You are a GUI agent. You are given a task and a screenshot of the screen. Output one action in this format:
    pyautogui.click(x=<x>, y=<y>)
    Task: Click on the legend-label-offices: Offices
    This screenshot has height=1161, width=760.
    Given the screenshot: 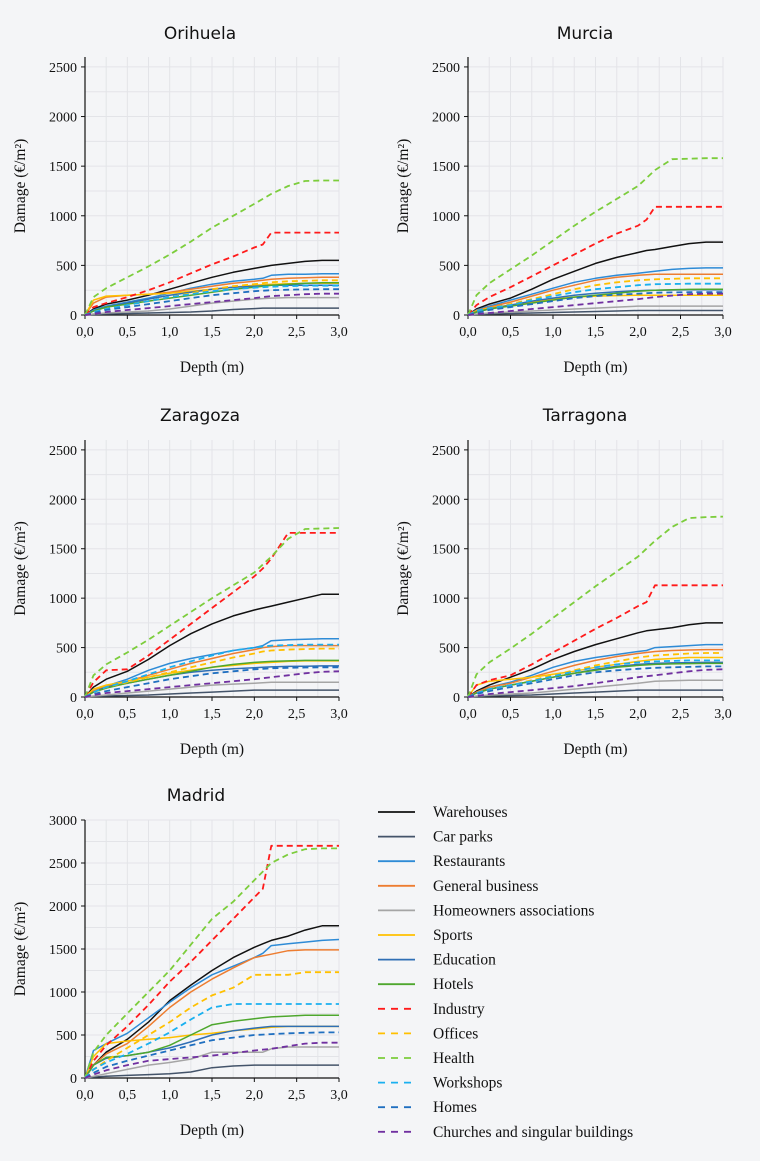 What is the action you would take?
    pyautogui.click(x=455, y=1033)
    